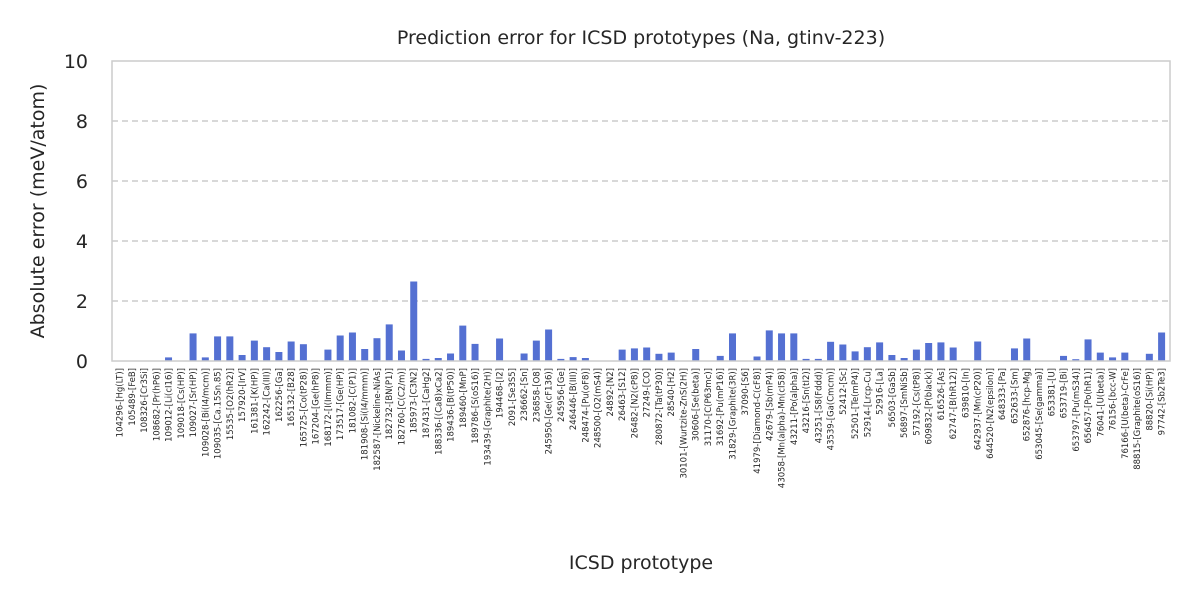 This screenshot has height=600, width=1200. Describe the element at coordinates (82, 122) in the screenshot. I see `y-tick-label: 8` at that location.